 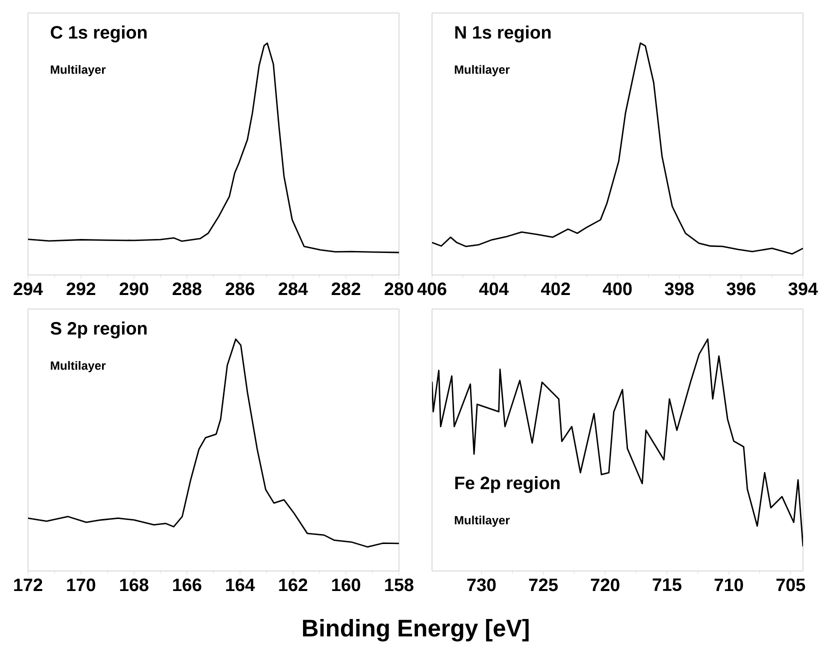 What do you see at coordinates (28, 585) in the screenshot?
I see `x-tick-label: 172` at bounding box center [28, 585].